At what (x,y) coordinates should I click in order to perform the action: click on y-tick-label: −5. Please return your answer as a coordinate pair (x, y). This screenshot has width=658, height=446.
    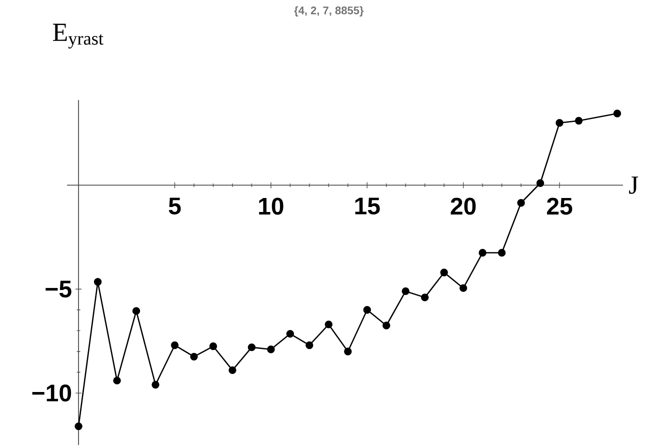
    Looking at the image, I should click on (59, 289).